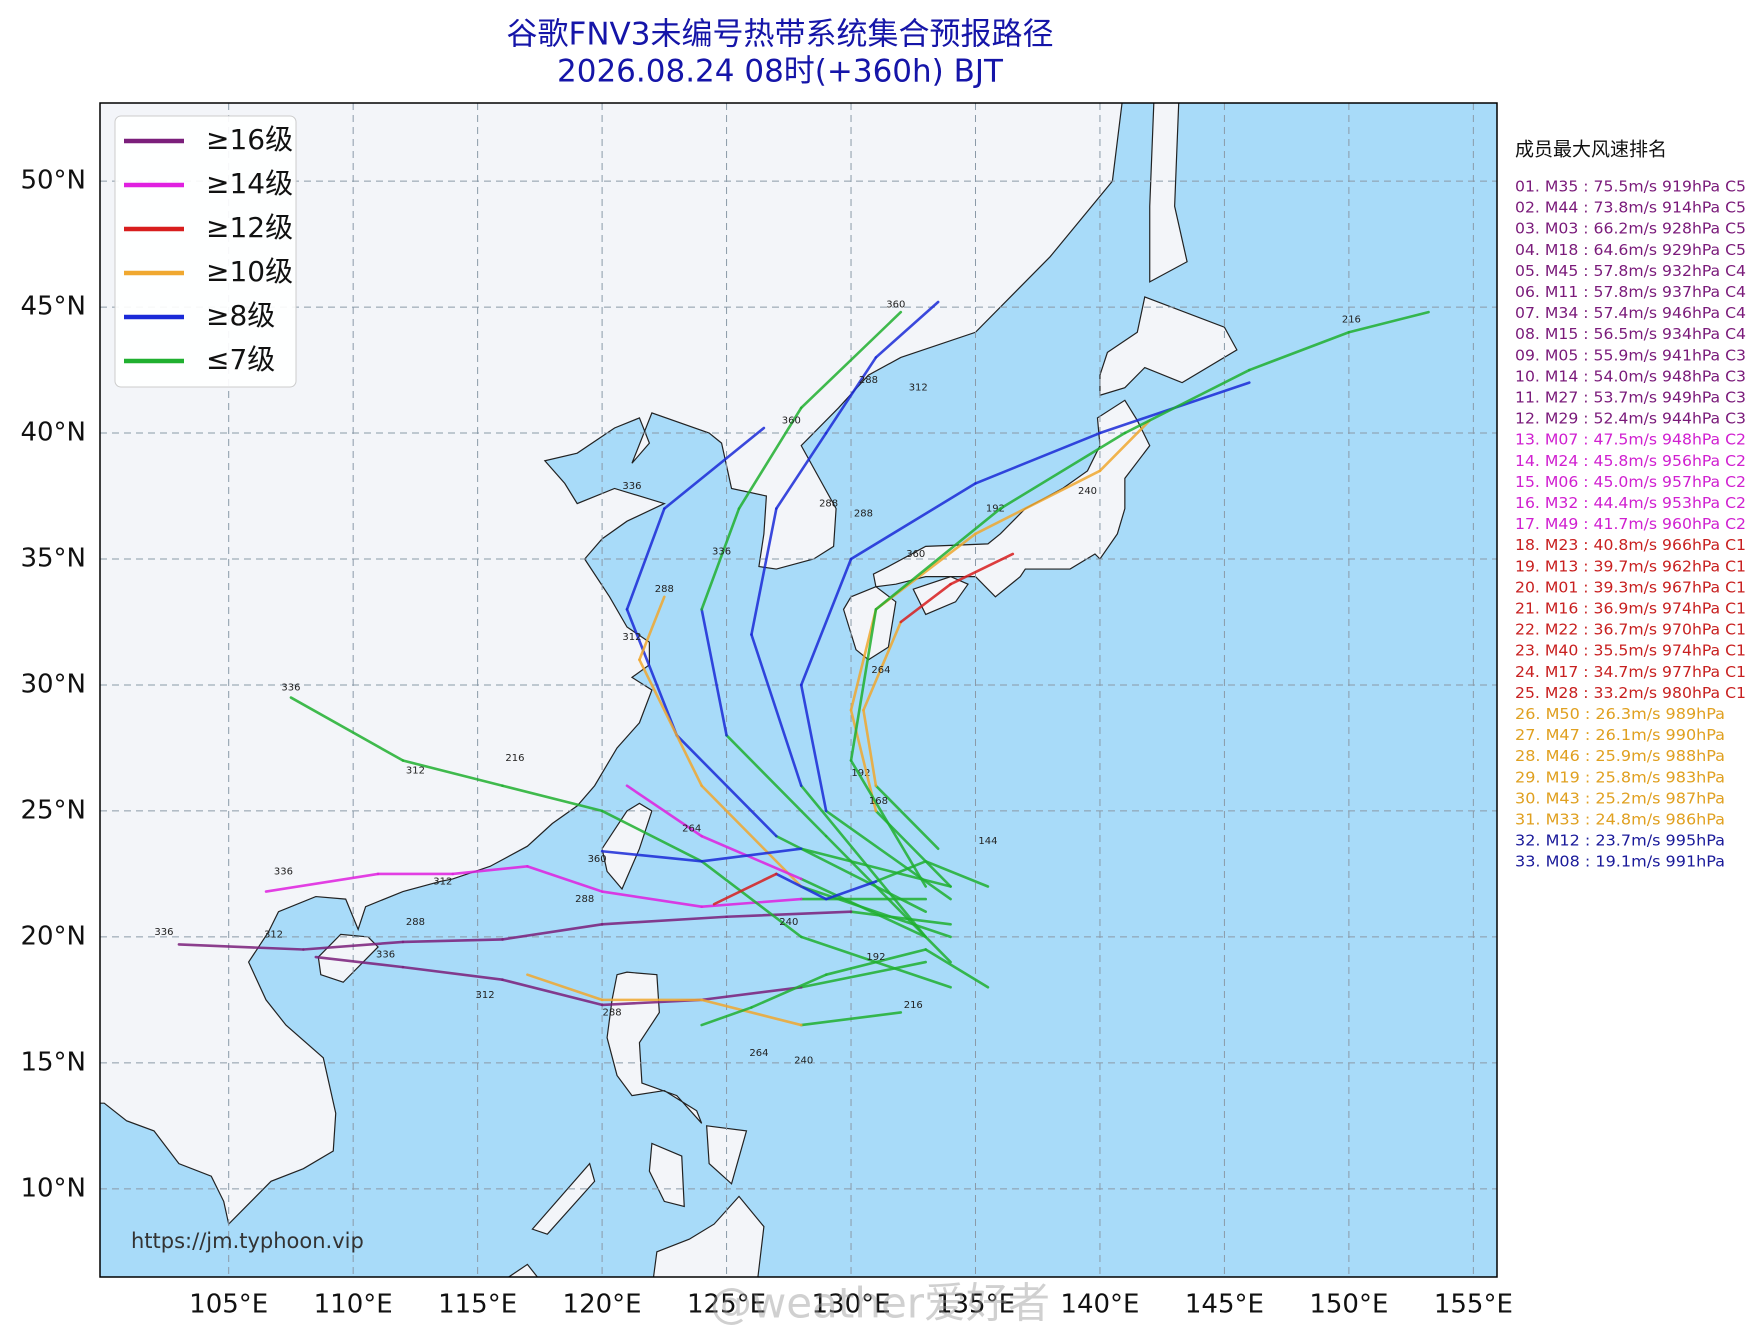 This screenshot has width=1761, height=1339. I want to click on ranking-item: 03. M03 : 66.2m/s 928hPa C5, so click(1630, 229).